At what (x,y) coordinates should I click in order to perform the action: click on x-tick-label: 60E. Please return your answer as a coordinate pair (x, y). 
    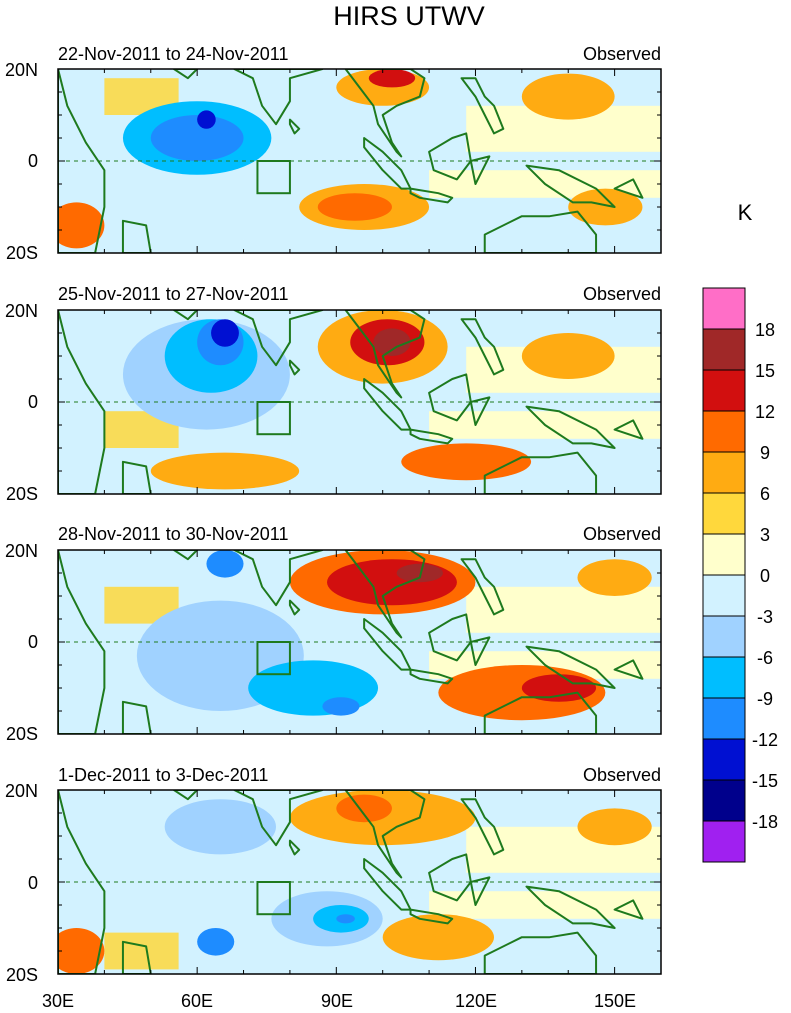
    Looking at the image, I should click on (197, 1001).